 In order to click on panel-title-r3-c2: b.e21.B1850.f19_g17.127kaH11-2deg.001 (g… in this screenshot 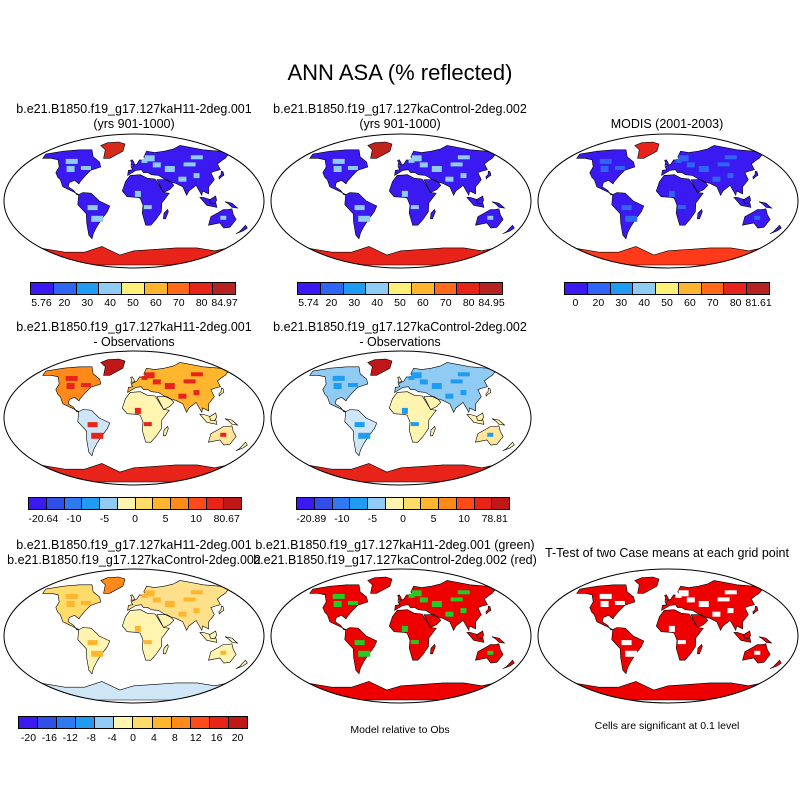, I will do `click(395, 552)`.